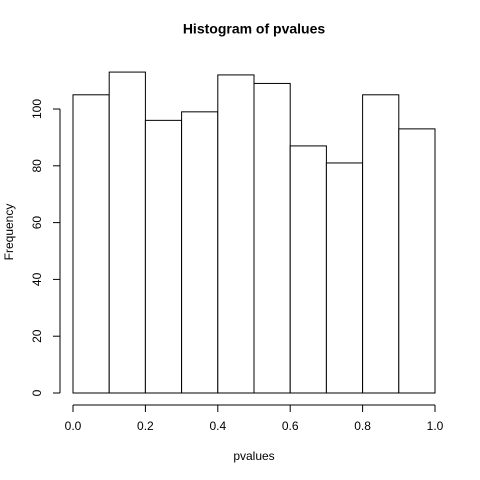  Describe the element at coordinates (37, 223) in the screenshot. I see `y-tick-label: 60` at that location.